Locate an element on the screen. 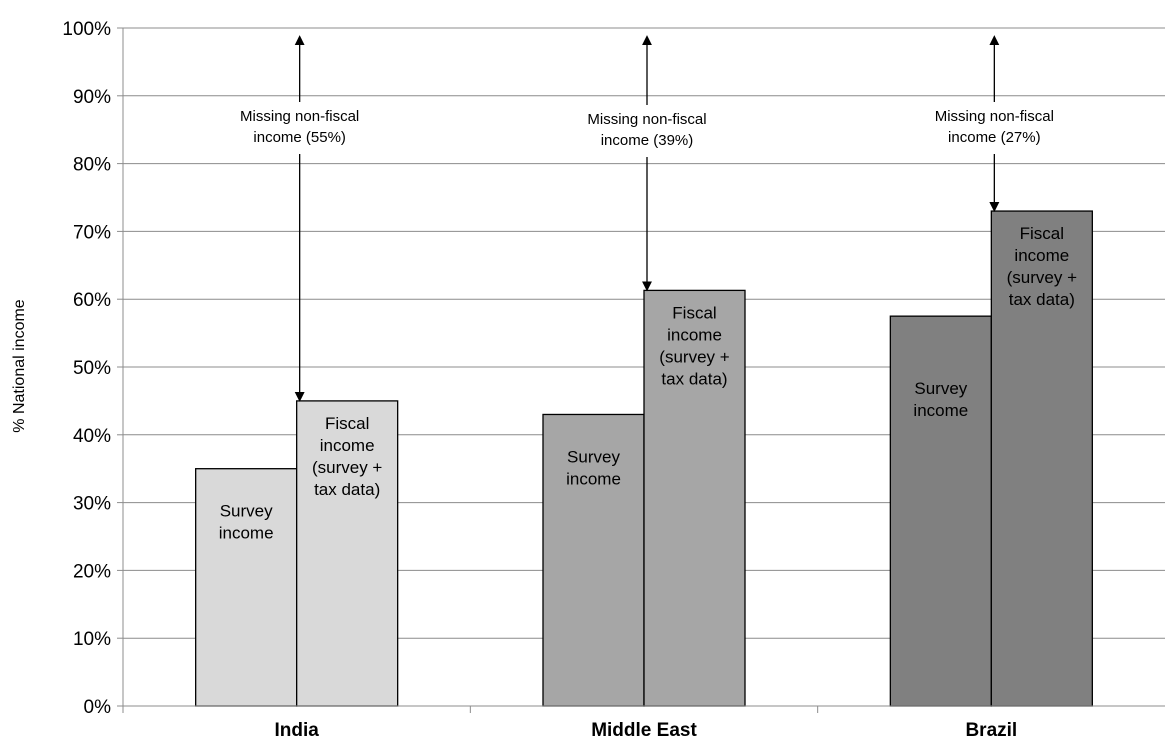 This screenshot has height=742, width=1165. y-axis-label: % National income is located at coordinates (19, 366).